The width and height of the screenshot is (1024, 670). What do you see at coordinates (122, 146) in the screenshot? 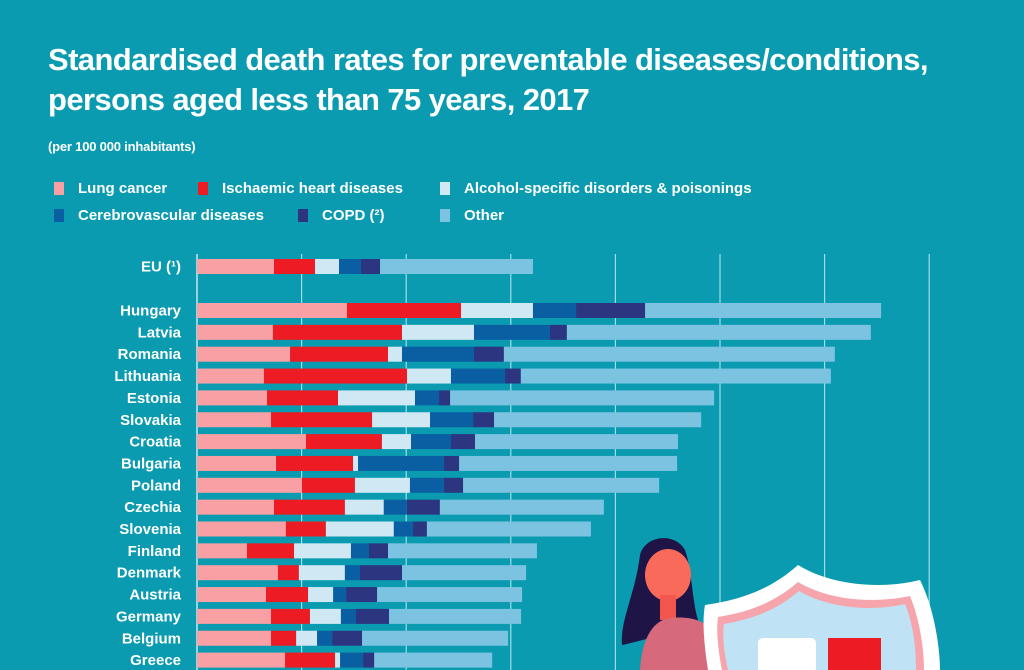
I see `chart-subtitle: (per 100 000 inhabitants)` at bounding box center [122, 146].